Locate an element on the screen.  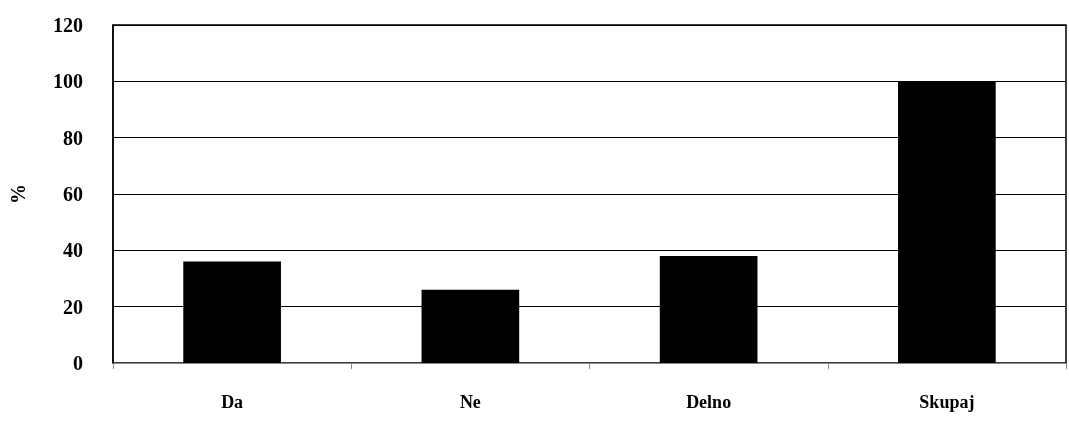
x-tick-label: Delno is located at coordinates (709, 402).